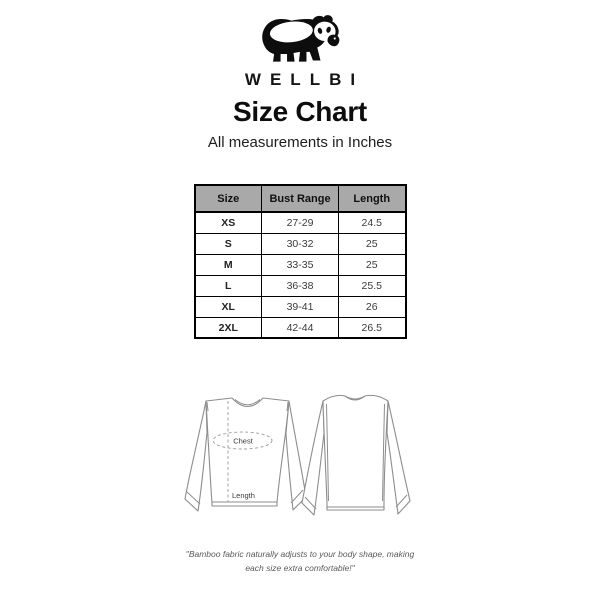 This screenshot has height=600, width=600. I want to click on size-row-s: S 30-32 25, so click(300, 243).